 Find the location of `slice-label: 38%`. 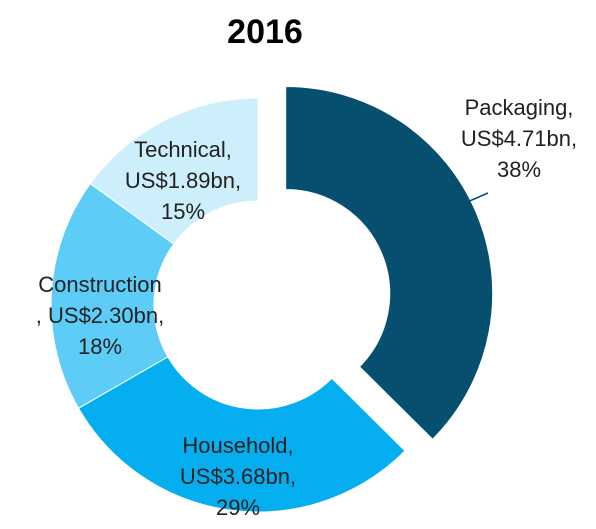

slice-label: 38% is located at coordinates (519, 169).